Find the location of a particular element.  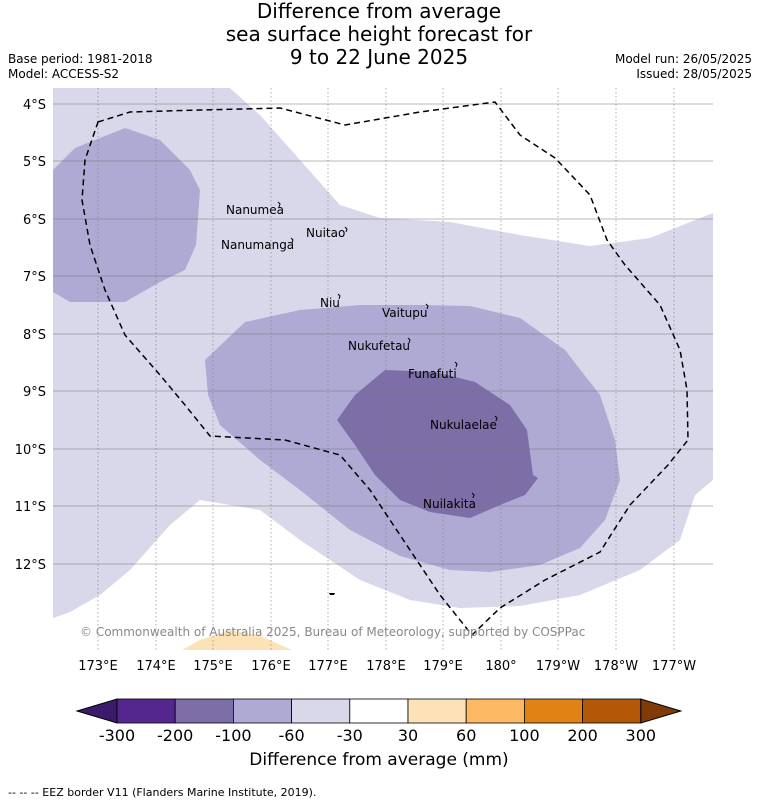

island-label: Nukufetau is located at coordinates (379, 346).